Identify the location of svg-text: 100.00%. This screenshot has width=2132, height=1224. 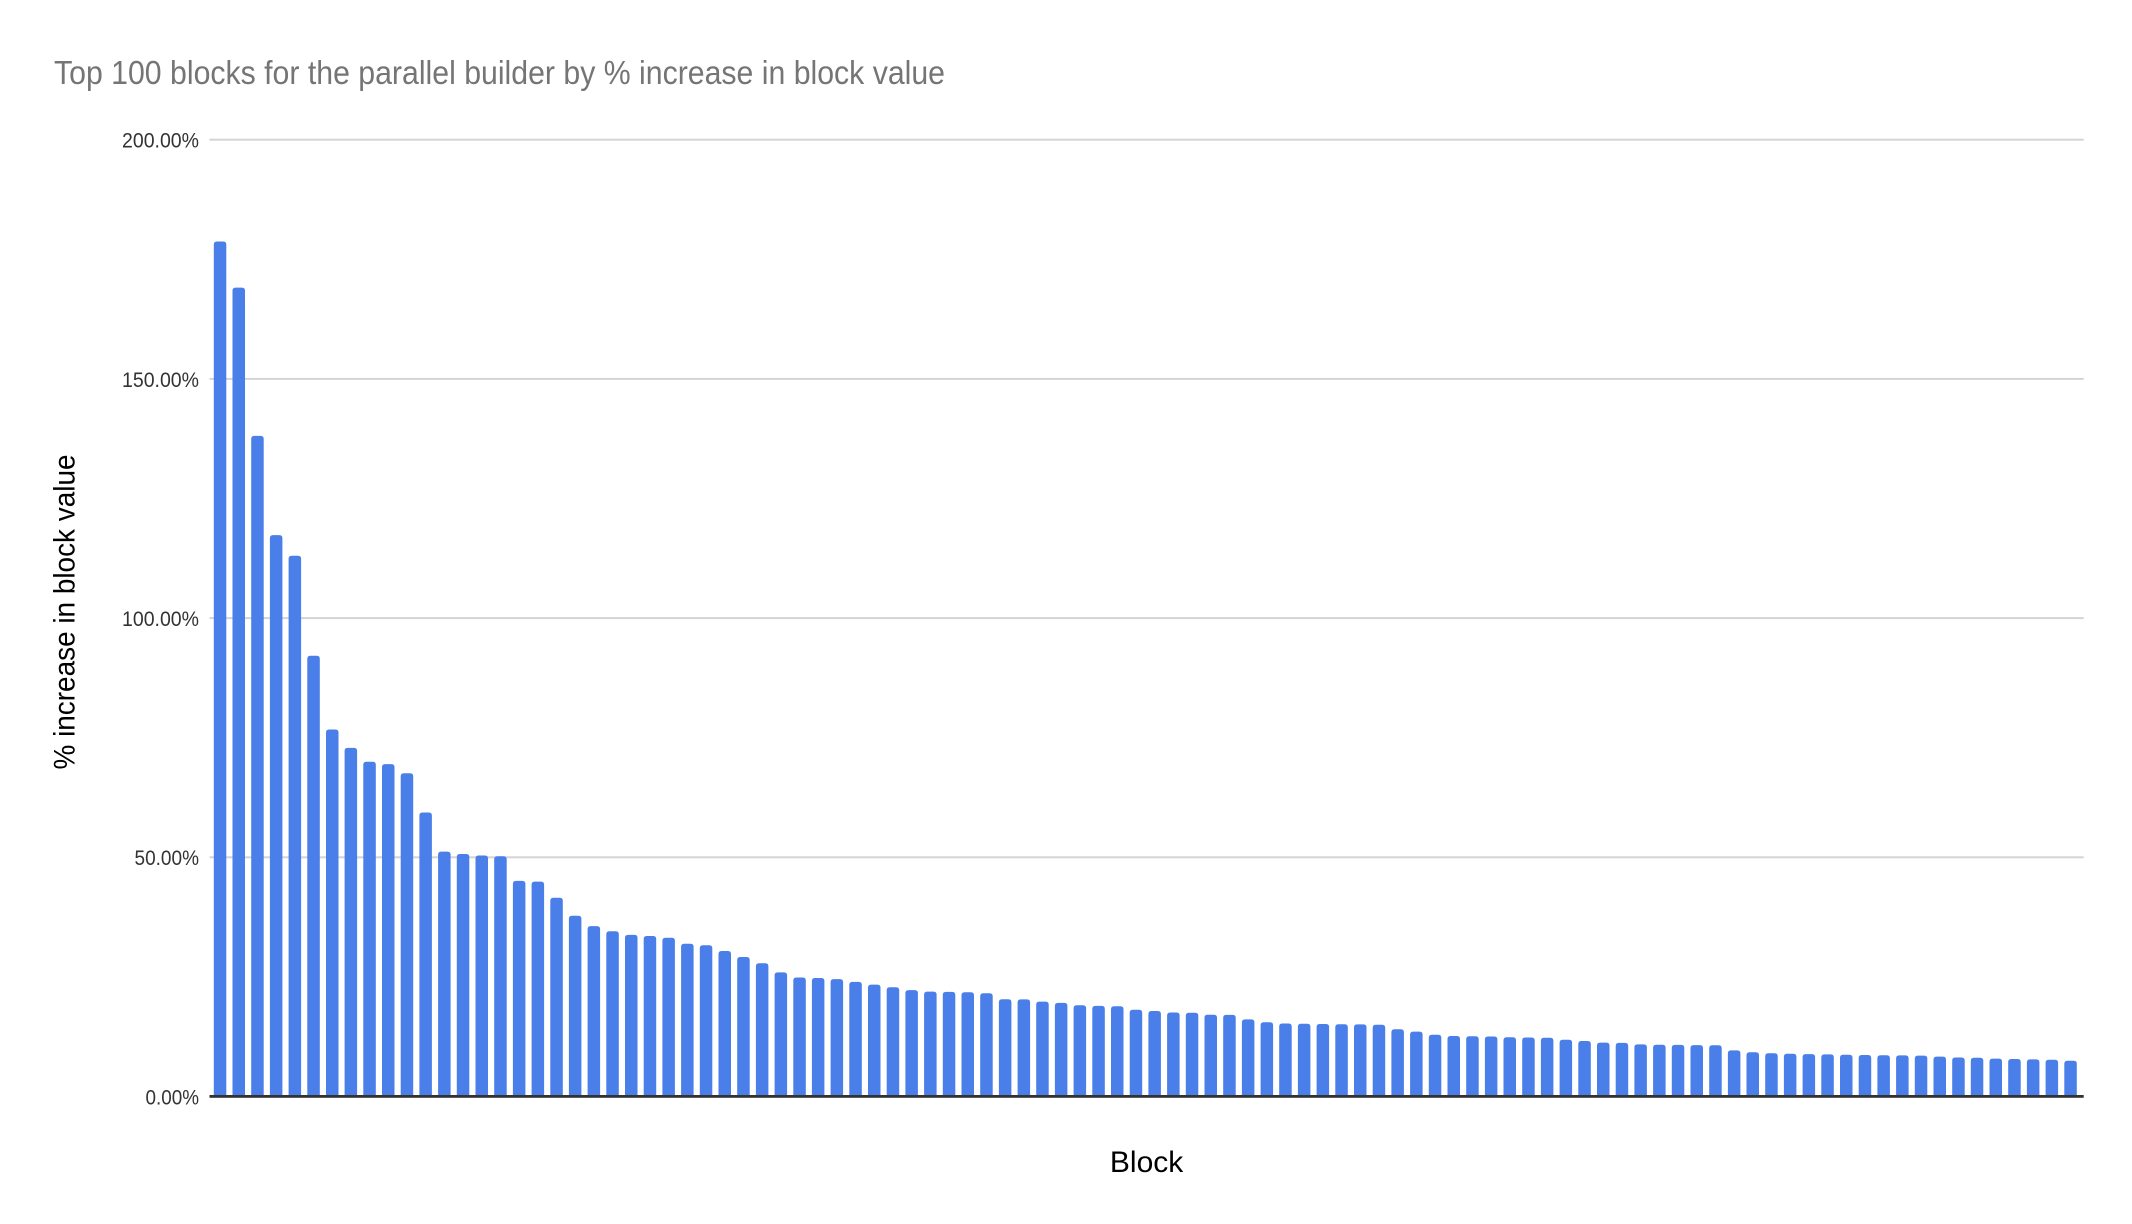
(160, 619).